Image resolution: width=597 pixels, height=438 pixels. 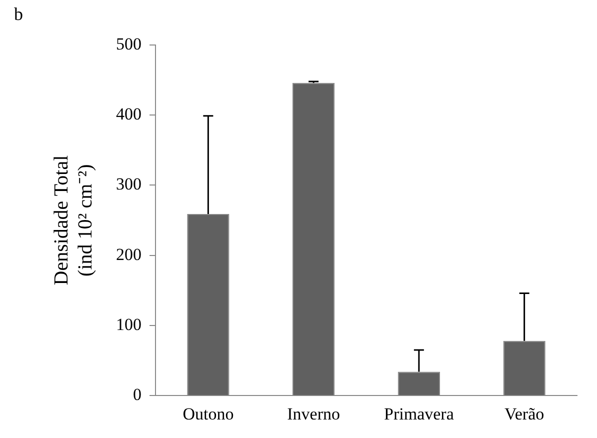 I want to click on y-tick-label: 500, so click(x=129, y=44).